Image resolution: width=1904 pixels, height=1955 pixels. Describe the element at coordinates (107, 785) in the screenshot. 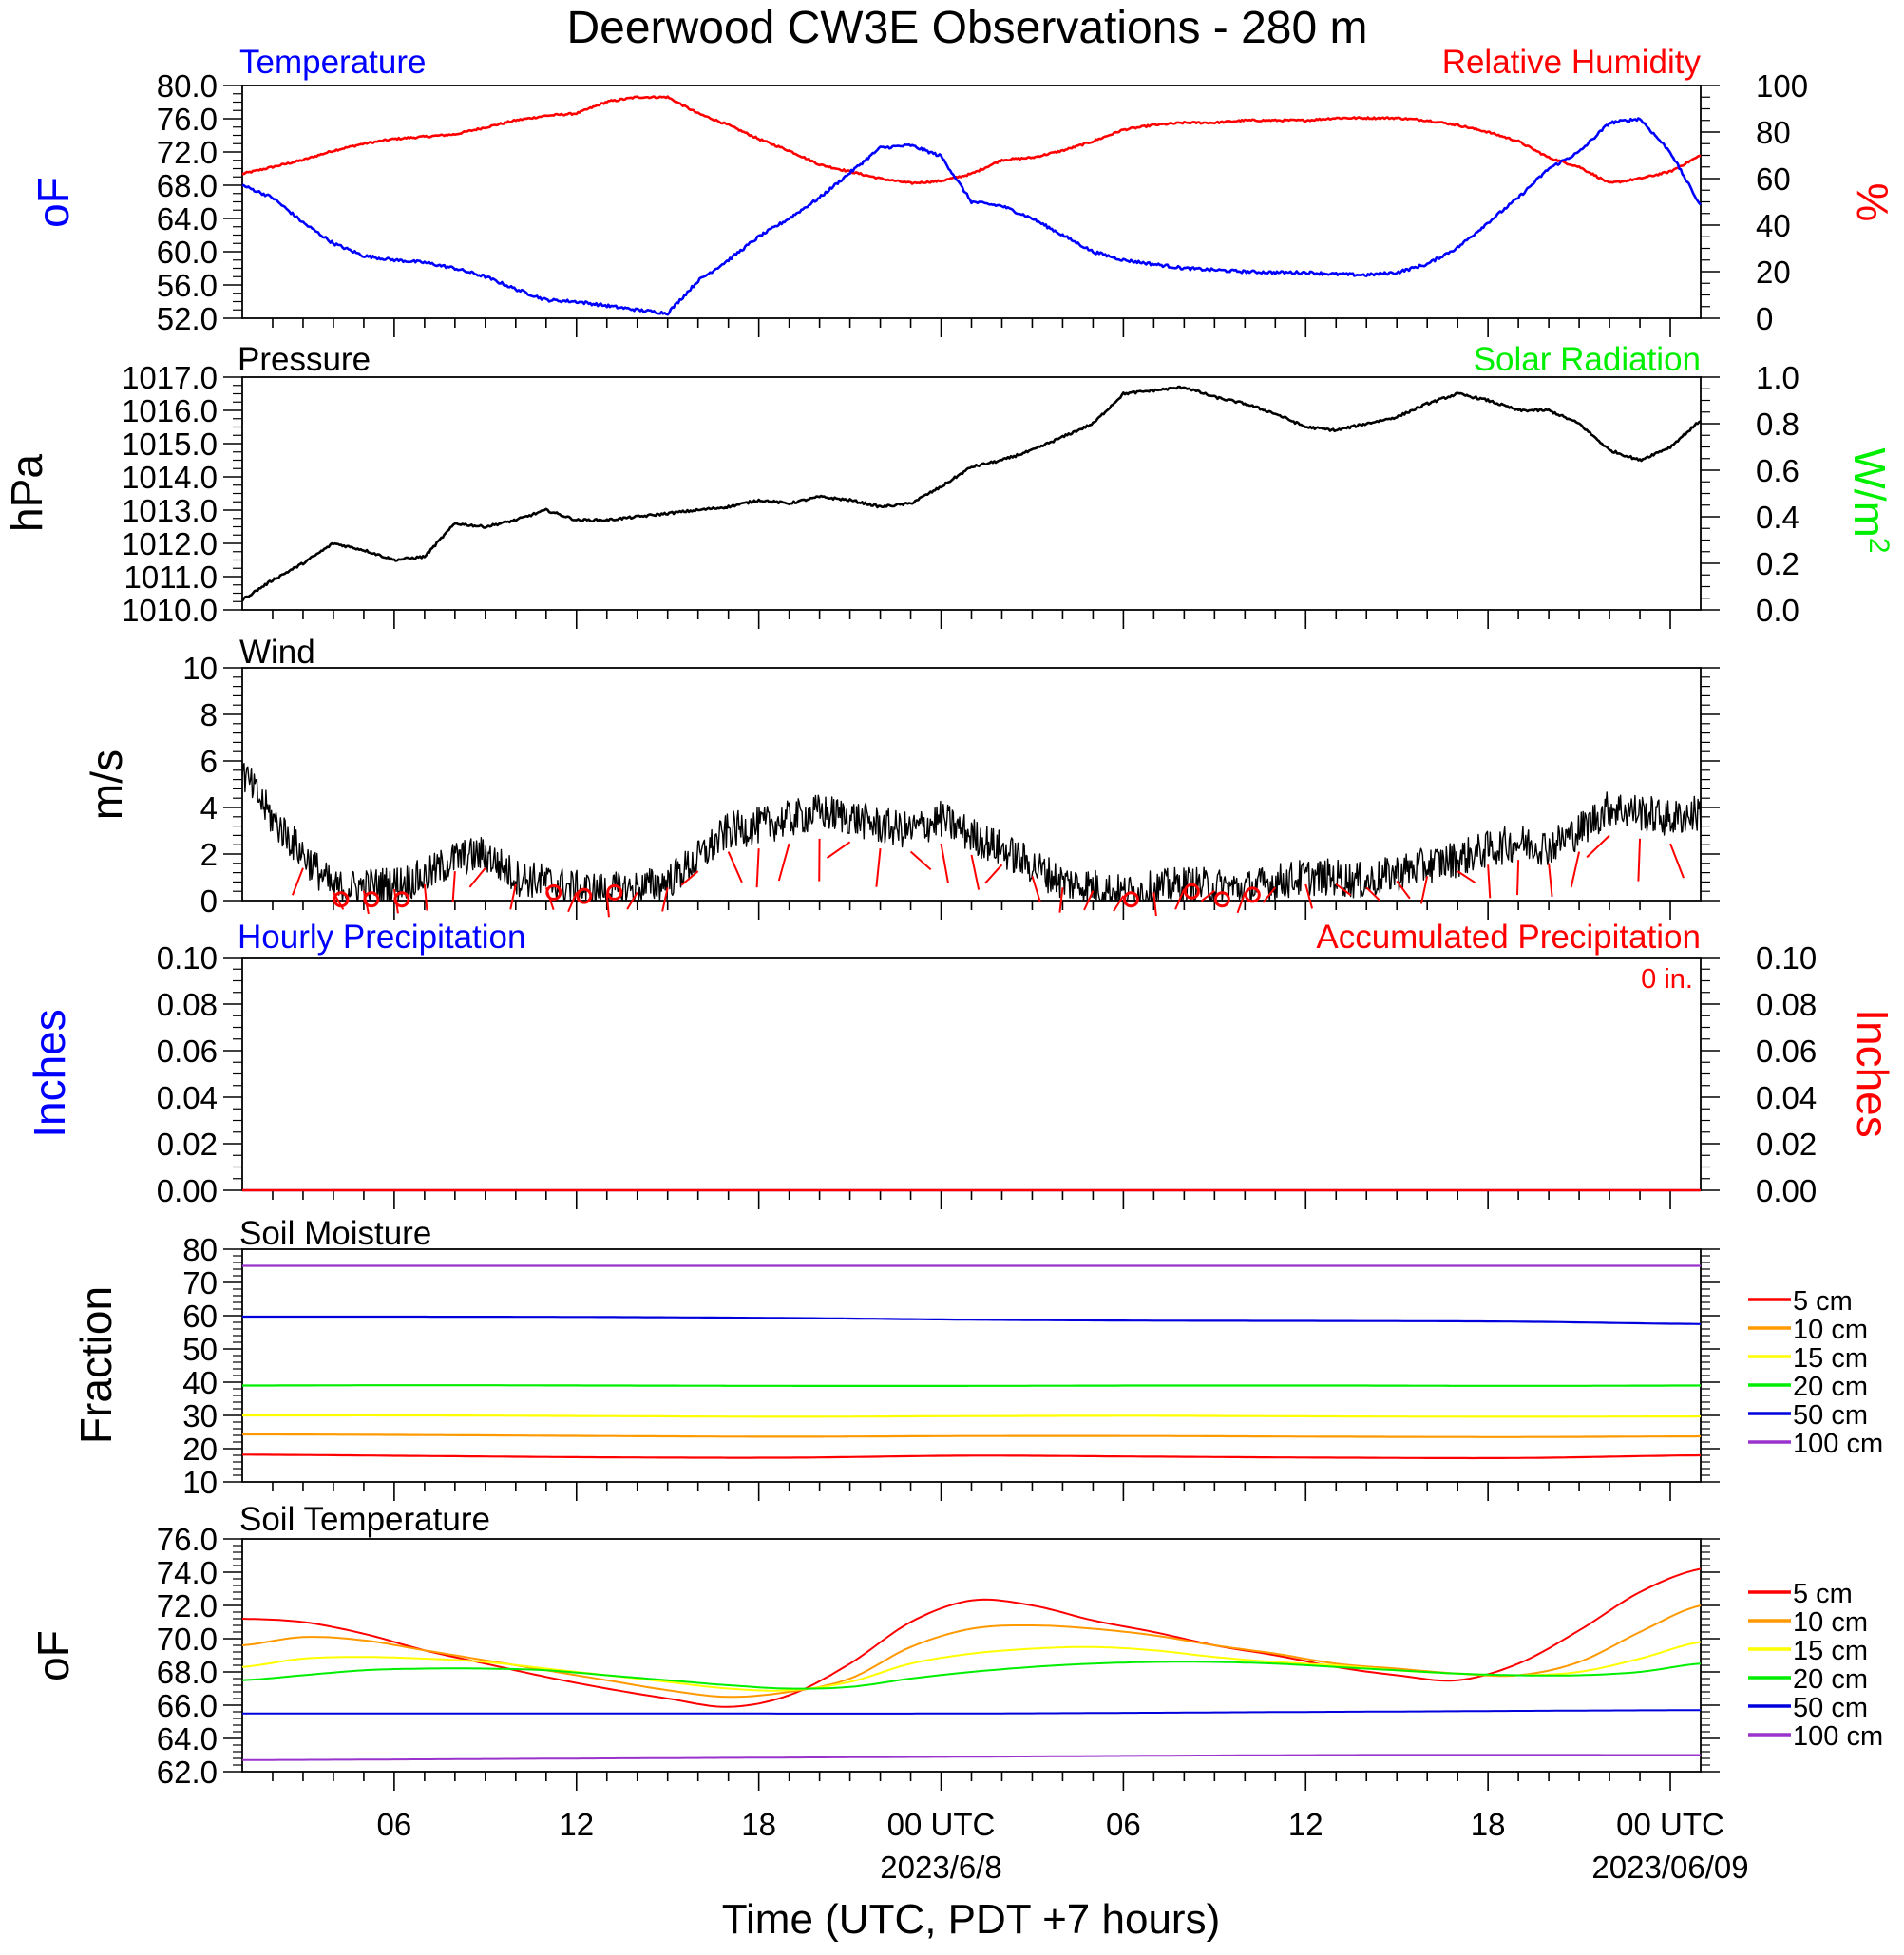

I see `wind-unit: m/s` at that location.